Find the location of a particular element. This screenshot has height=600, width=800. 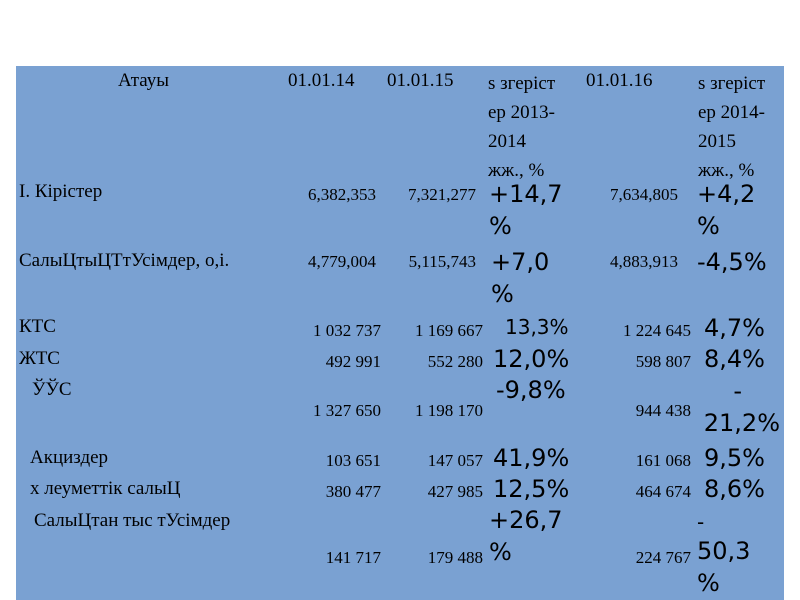

row-change-2013-2014: 12,5% is located at coordinates (531, 489).